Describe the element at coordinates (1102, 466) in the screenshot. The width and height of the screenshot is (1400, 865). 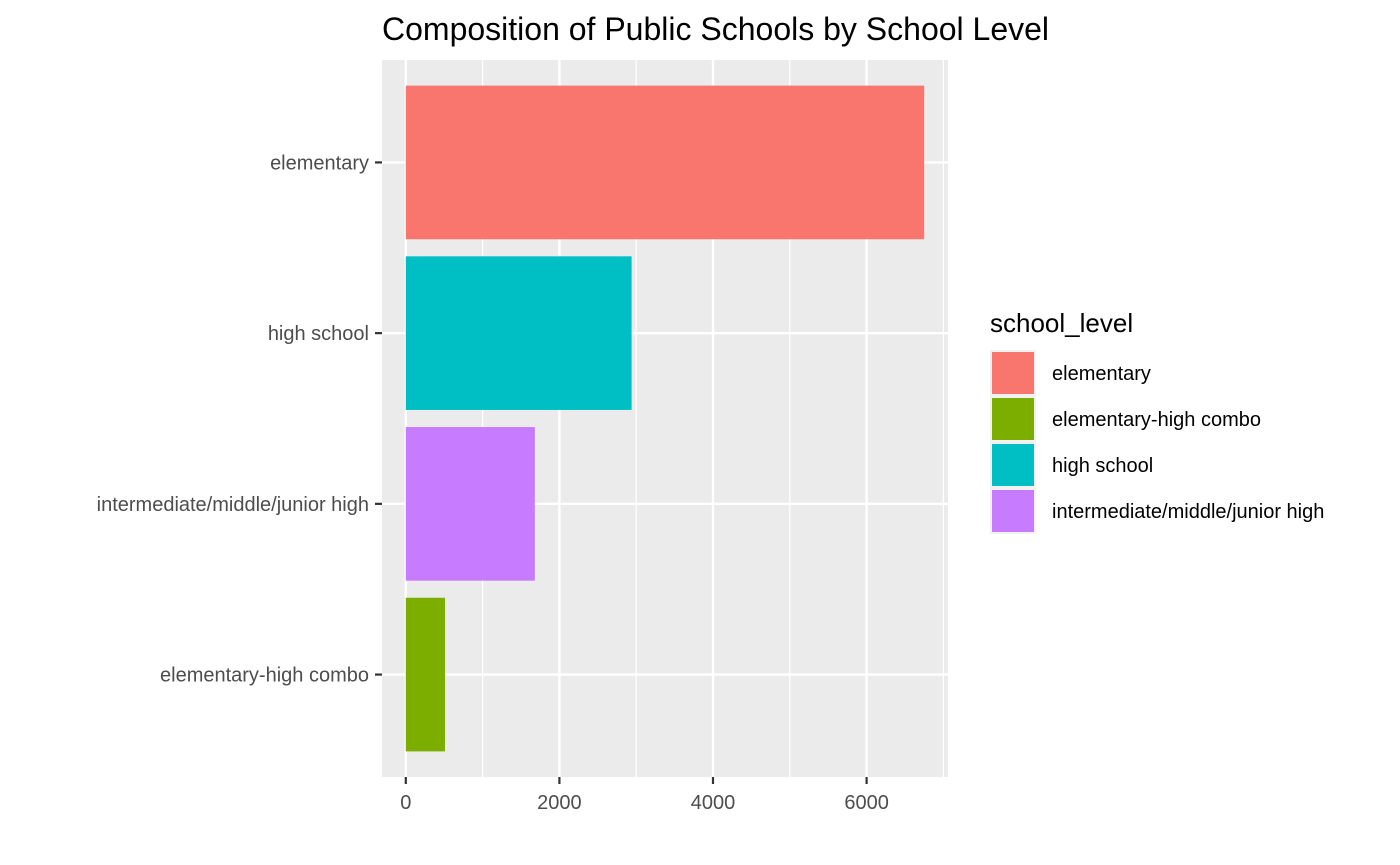
I see `legend-label: high school` at that location.